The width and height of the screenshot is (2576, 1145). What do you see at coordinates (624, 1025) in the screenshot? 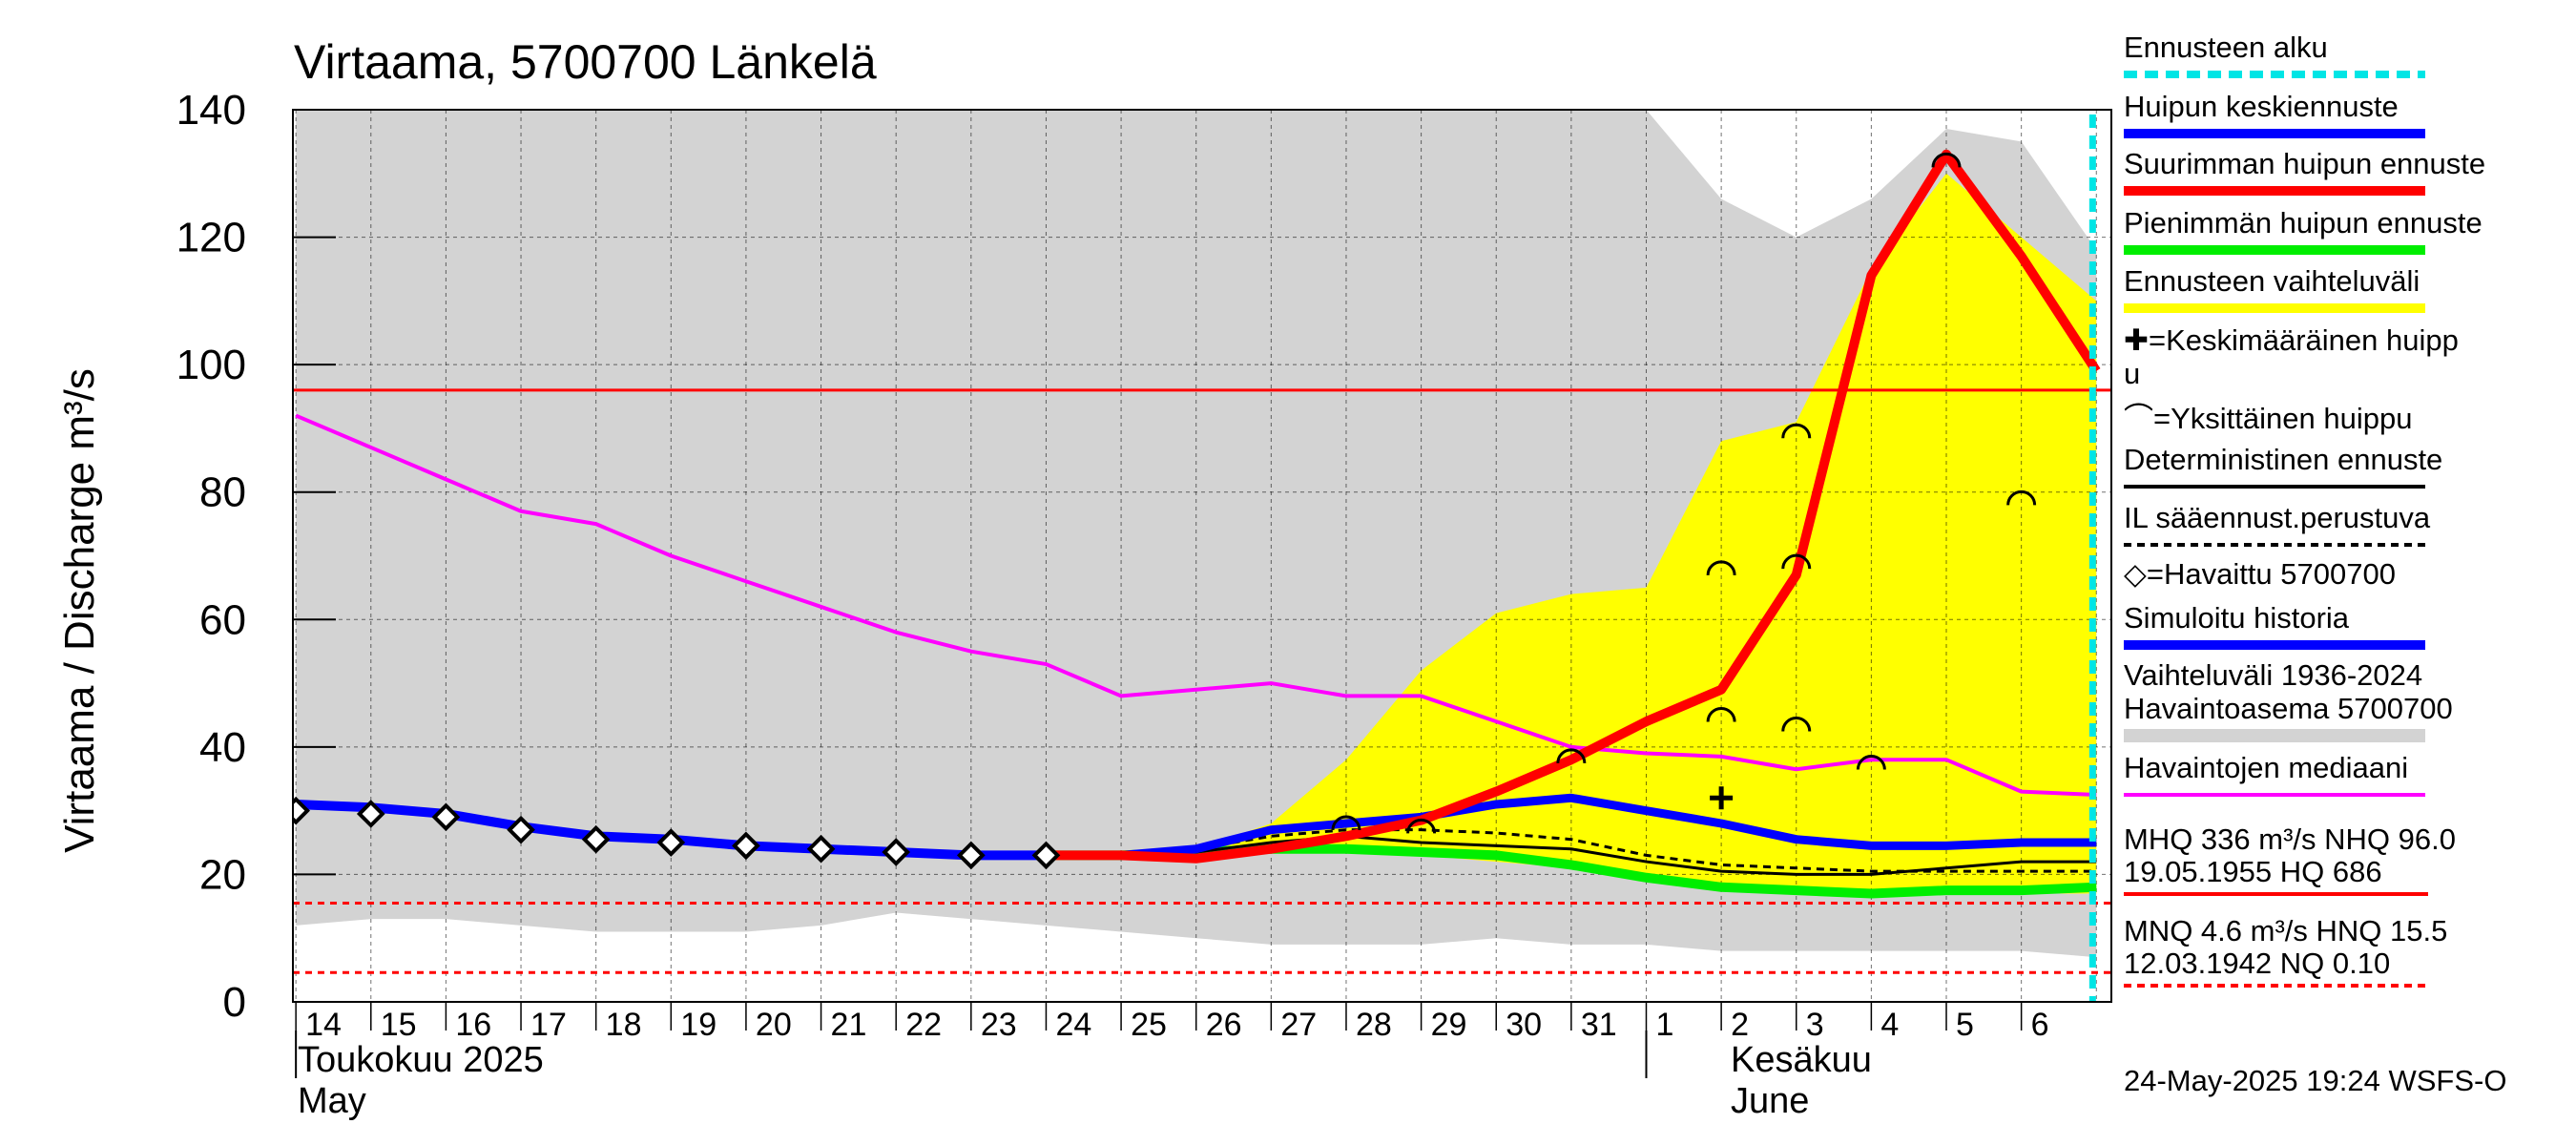
I see `x-tick-label: 18` at bounding box center [624, 1025].